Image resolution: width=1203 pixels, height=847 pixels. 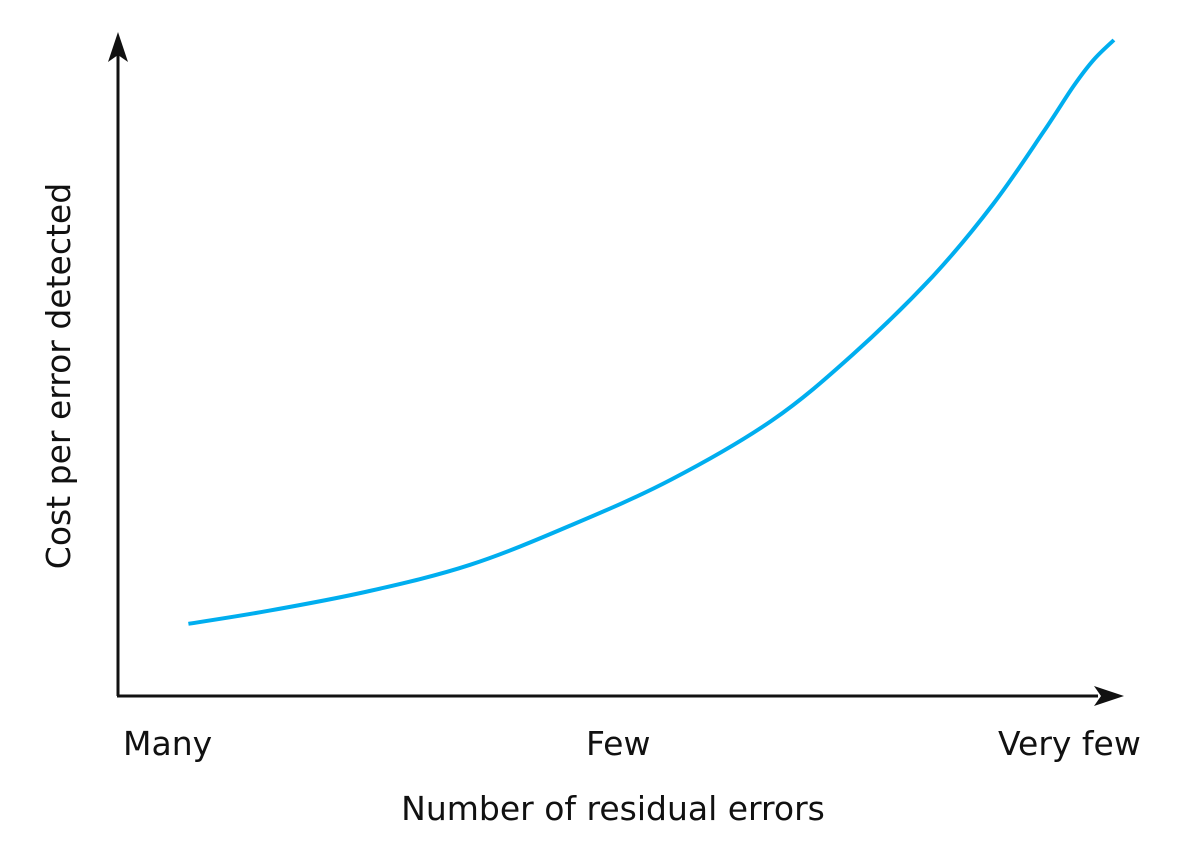 What do you see at coordinates (613, 808) in the screenshot?
I see `x-axis-title: Number of residual errors` at bounding box center [613, 808].